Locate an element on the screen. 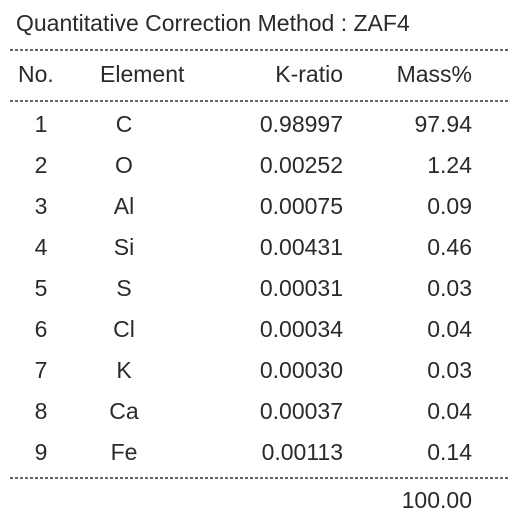 This screenshot has height=530, width=517. column-header: Element is located at coordinates (142, 74).